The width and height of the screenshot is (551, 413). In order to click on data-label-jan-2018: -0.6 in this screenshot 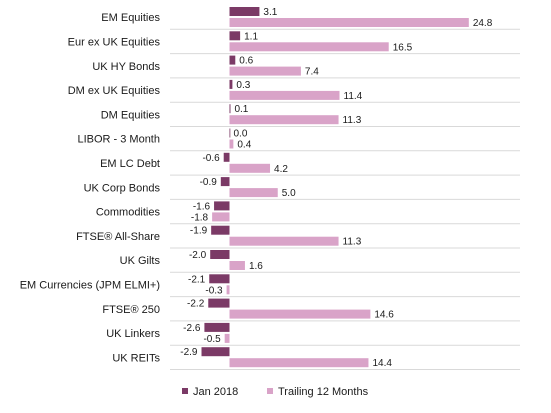, I will do `click(211, 158)`.